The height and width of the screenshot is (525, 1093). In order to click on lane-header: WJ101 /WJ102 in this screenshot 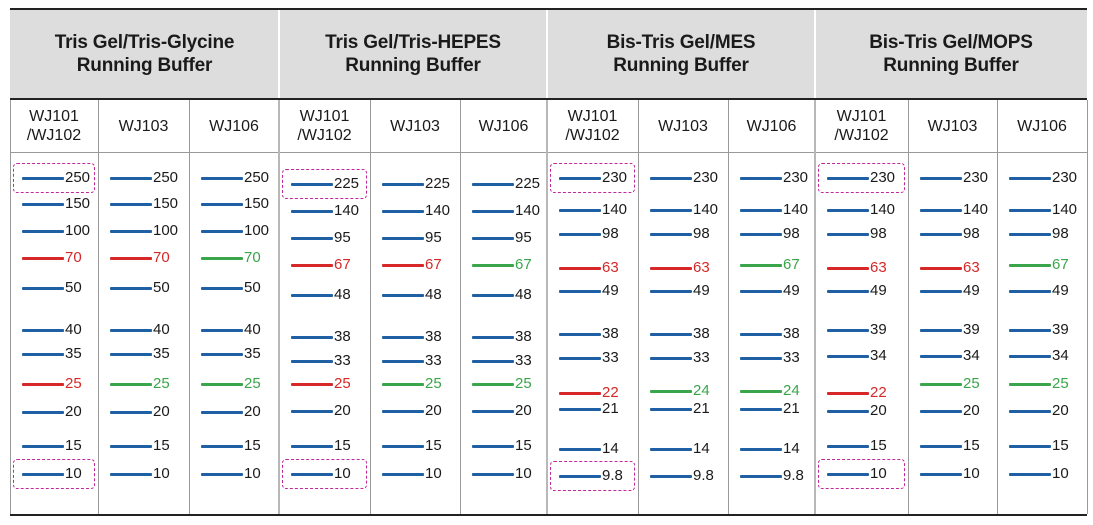, I will do `click(592, 126)`.